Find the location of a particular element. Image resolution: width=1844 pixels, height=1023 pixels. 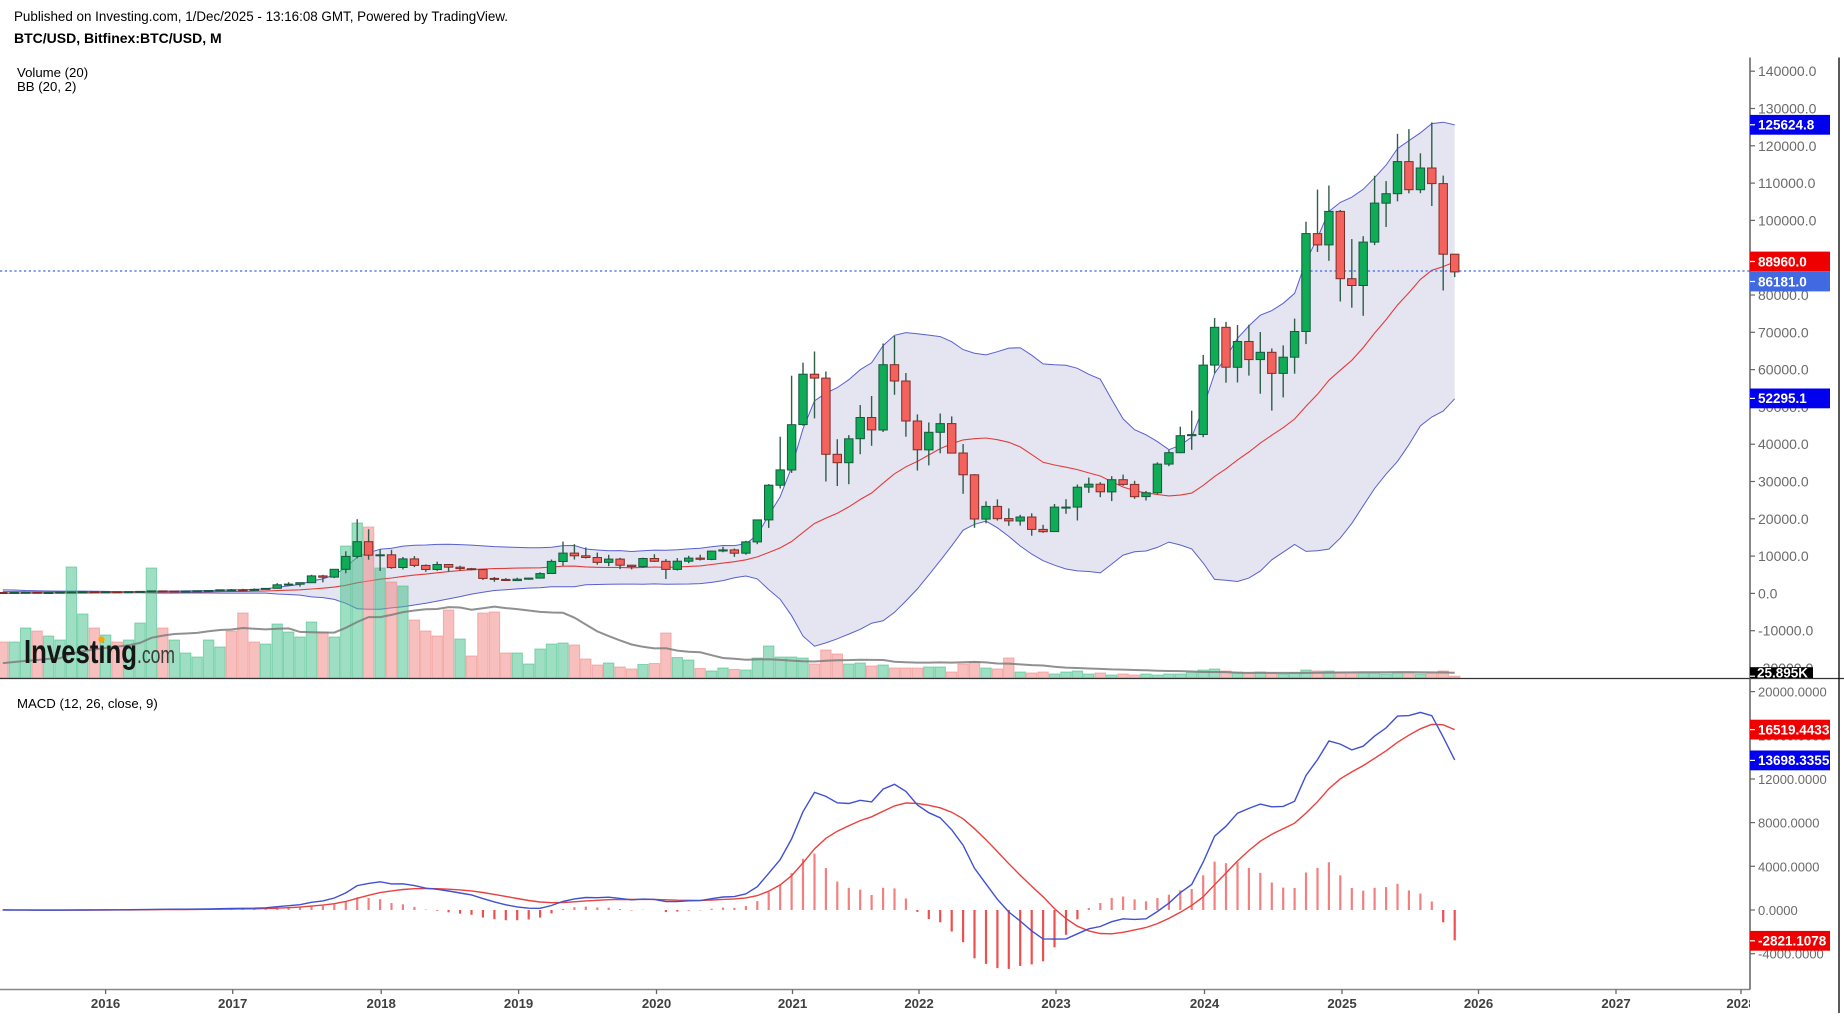

svg-text: 2025 is located at coordinates (1341, 1003).